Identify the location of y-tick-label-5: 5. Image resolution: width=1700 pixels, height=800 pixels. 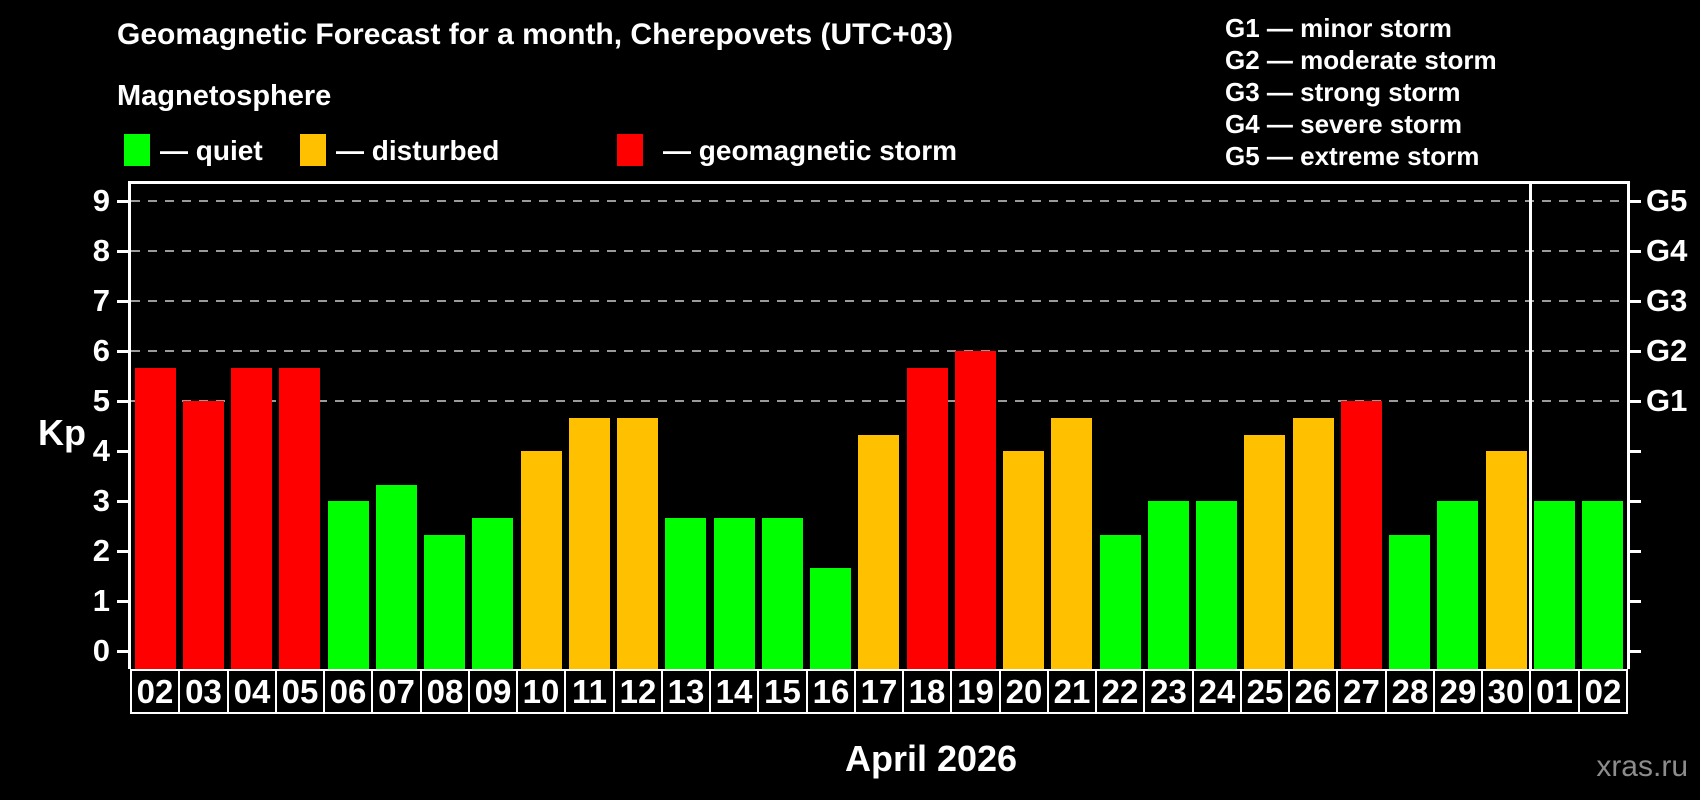
(101, 400).